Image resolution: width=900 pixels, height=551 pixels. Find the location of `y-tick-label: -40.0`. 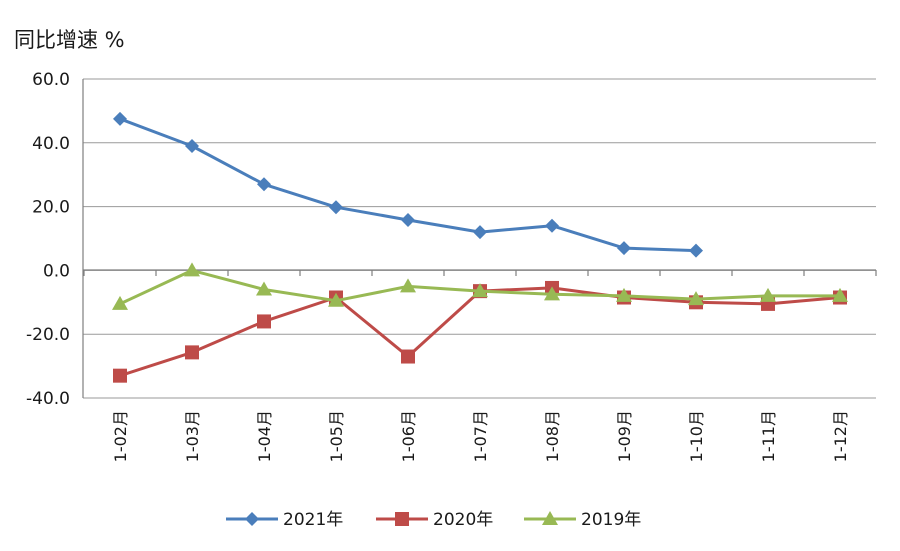

y-tick-label: -40.0 is located at coordinates (48, 399).